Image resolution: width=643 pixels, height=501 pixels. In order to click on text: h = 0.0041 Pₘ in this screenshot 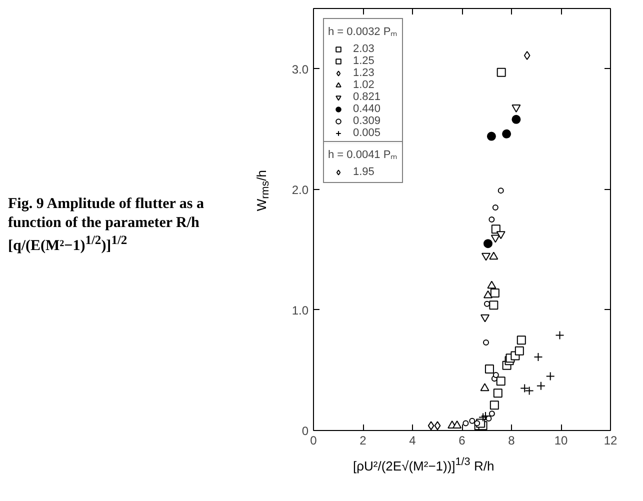, I will do `click(363, 155)`.